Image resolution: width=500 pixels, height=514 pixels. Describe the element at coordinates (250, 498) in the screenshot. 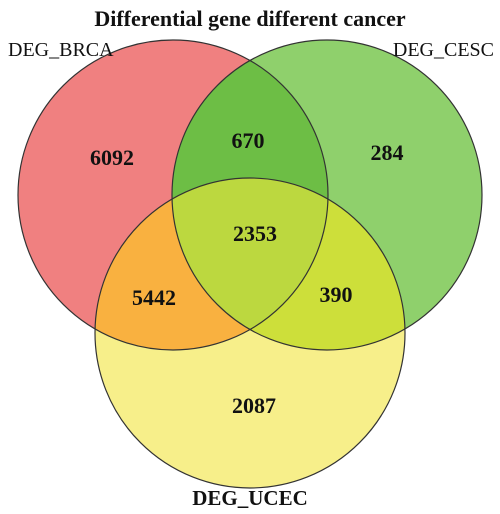

I see `set-label-ucec: DEG_UCEC` at that location.